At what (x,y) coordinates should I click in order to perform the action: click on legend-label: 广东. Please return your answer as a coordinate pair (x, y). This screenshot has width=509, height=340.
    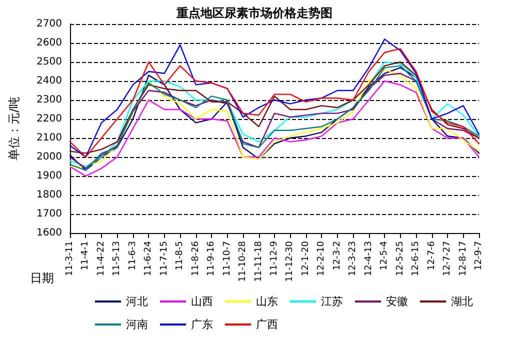
    Looking at the image, I should click on (202, 324).